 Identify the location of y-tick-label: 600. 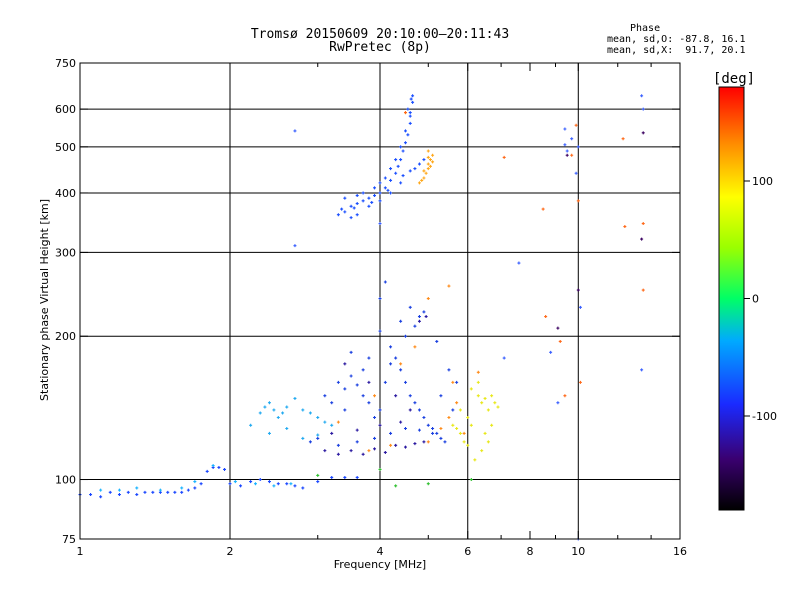
(65, 109).